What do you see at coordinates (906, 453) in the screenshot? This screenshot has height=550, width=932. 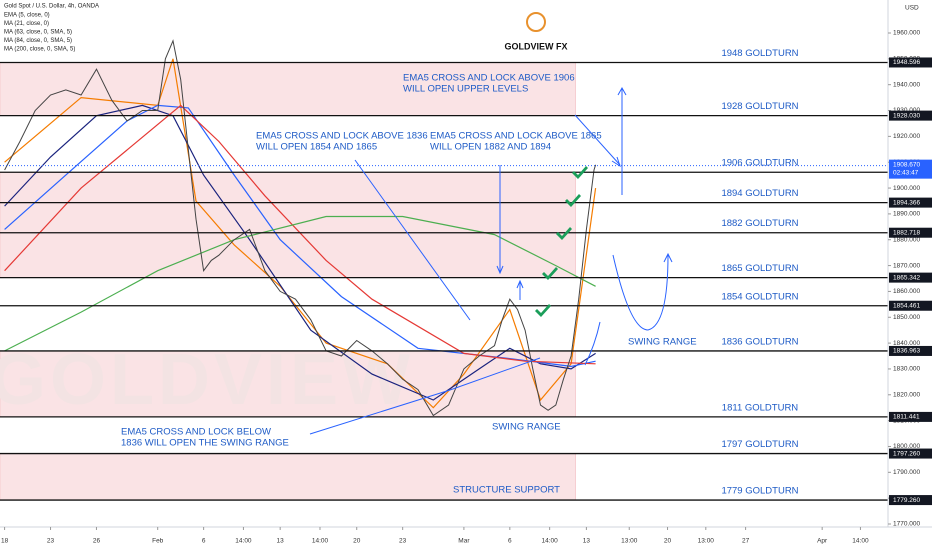 I see `level-price-label: 1797.260` at bounding box center [906, 453].